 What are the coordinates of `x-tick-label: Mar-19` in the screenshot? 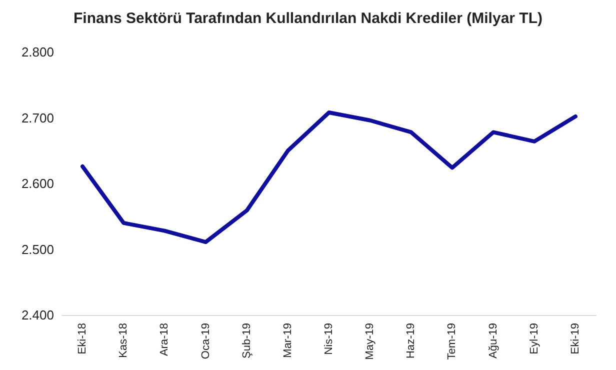 It's located at (288, 340).